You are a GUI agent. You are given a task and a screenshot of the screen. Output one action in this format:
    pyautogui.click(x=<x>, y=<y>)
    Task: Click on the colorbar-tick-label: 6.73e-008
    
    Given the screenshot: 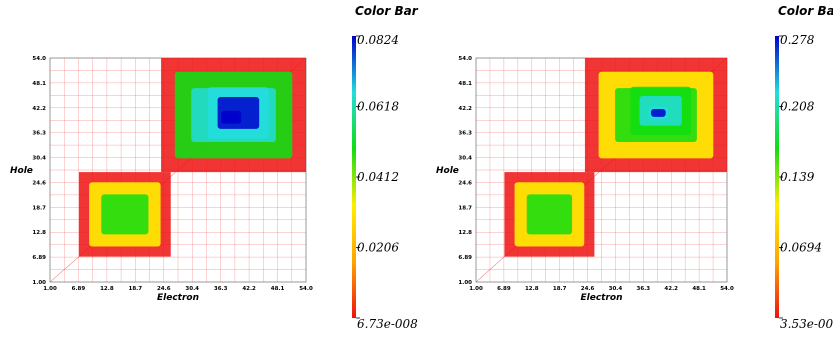 What is the action you would take?
    pyautogui.click(x=387, y=324)
    